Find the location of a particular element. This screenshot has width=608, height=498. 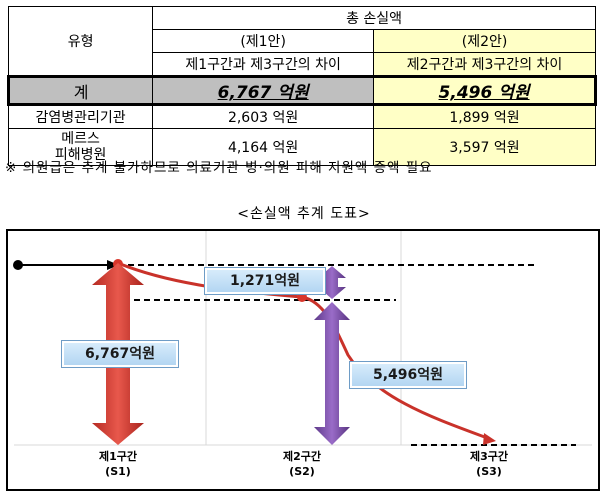

cell-plan2: 3,597 억원 is located at coordinates (484, 147).